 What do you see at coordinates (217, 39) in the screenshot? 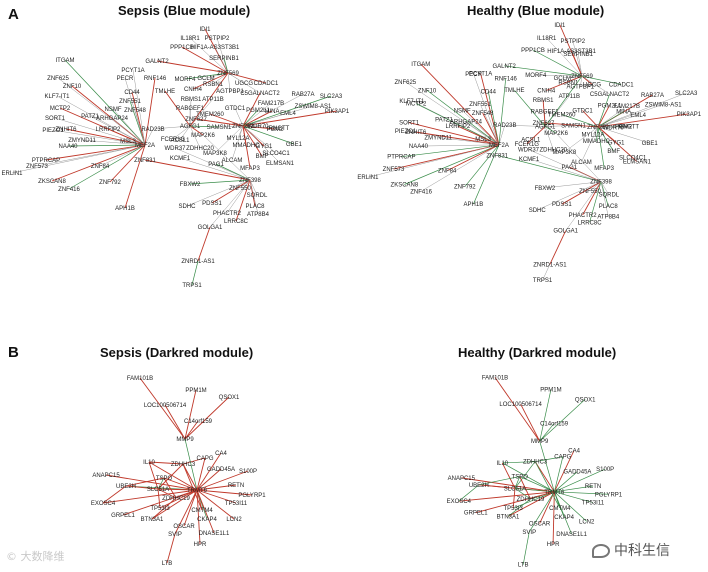
I see `gene-label: PSTPIP2` at bounding box center [217, 39].